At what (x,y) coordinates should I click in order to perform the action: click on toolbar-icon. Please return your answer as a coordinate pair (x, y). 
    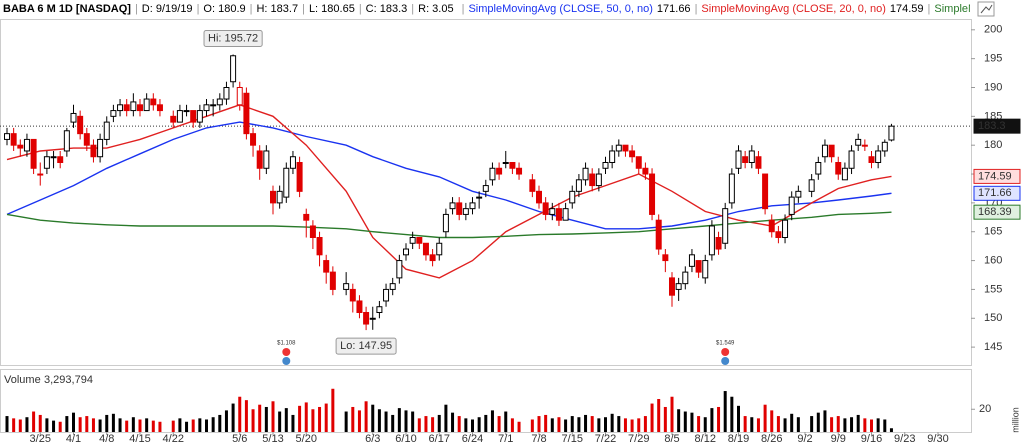
    Looking at the image, I should click on (986, 9).